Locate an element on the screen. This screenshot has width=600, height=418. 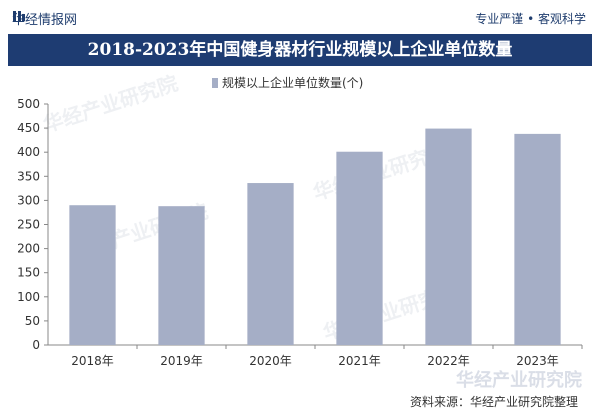
source-note: 资料来源：华经产业研究院整理 is located at coordinates (493, 402).